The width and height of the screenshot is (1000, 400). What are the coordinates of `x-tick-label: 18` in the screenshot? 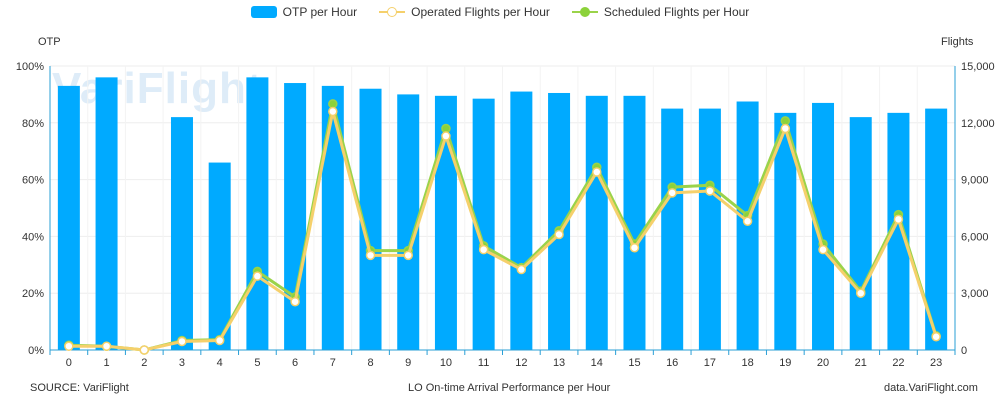 It's located at (747, 363).